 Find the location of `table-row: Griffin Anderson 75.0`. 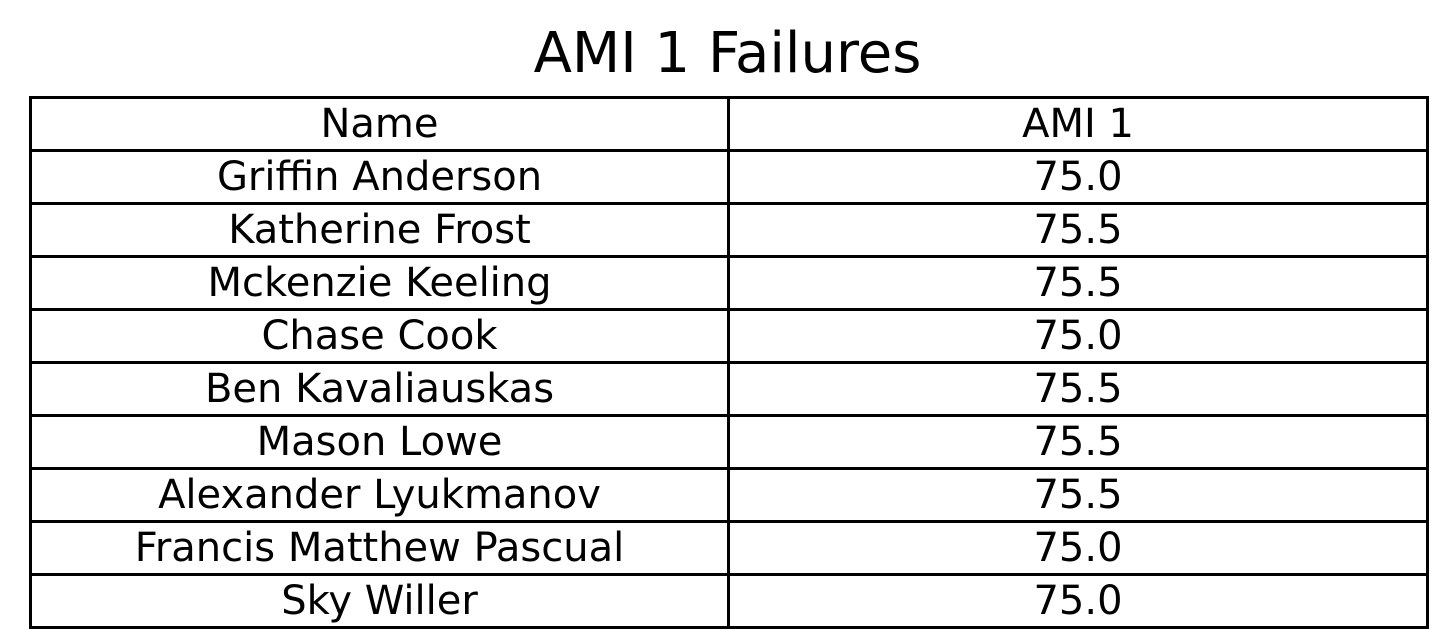

table-row: Griffin Anderson 75.0 is located at coordinates (729, 177).